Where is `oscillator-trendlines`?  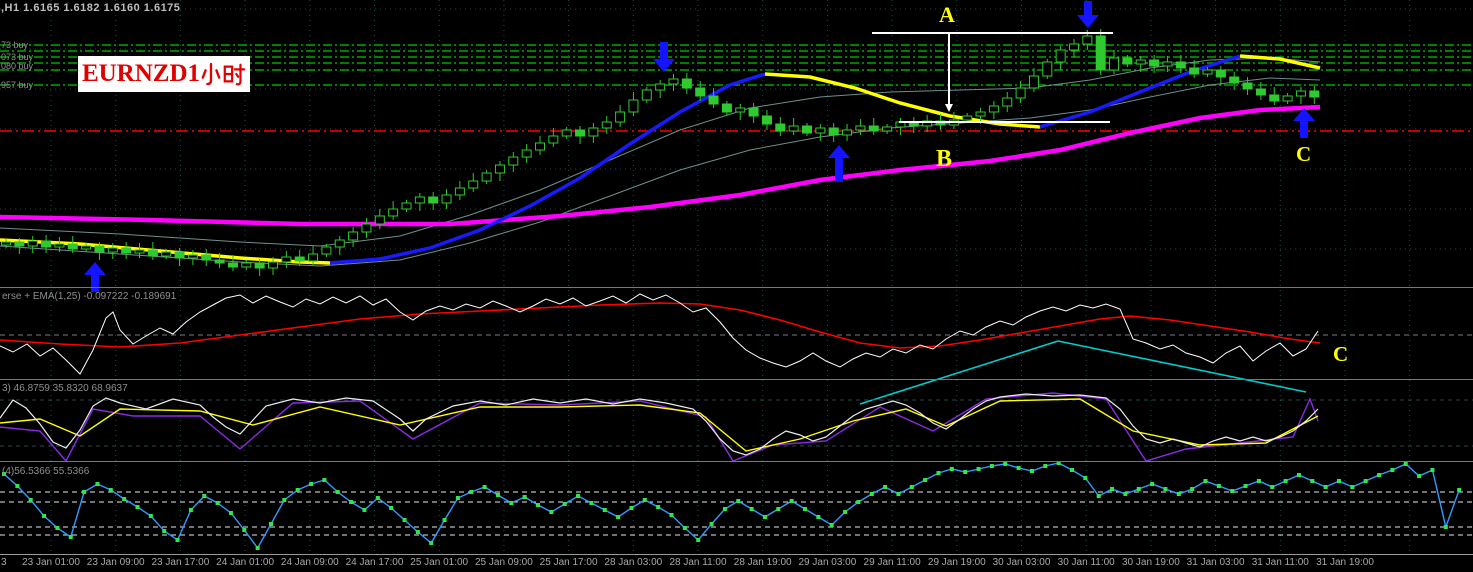
oscillator-trendlines is located at coordinates (1083, 372).